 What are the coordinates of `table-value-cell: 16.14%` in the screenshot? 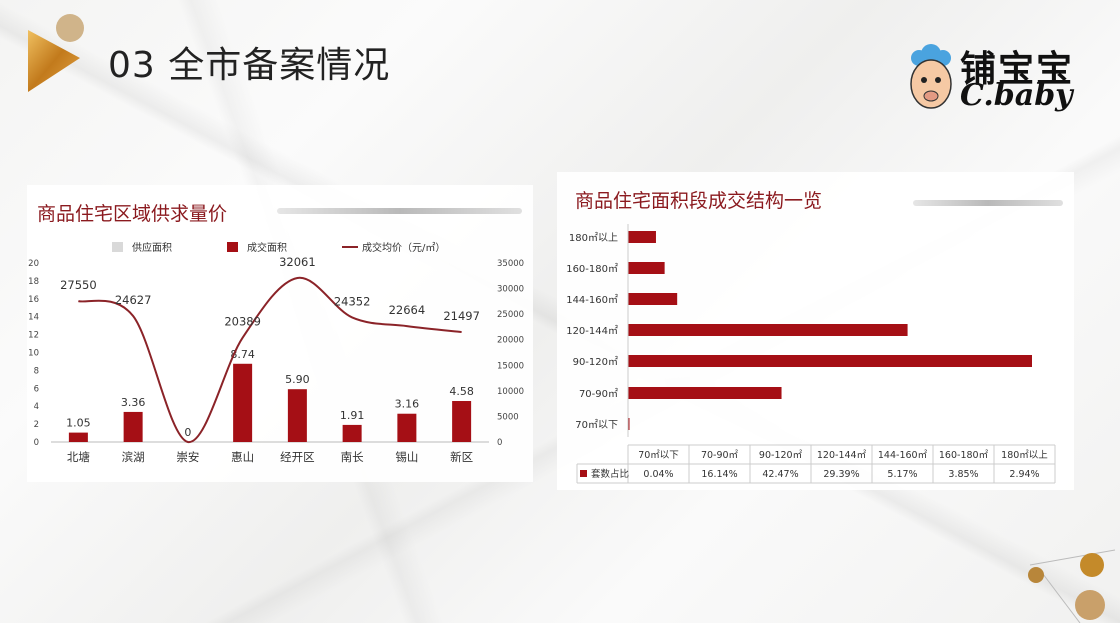 It's located at (719, 474).